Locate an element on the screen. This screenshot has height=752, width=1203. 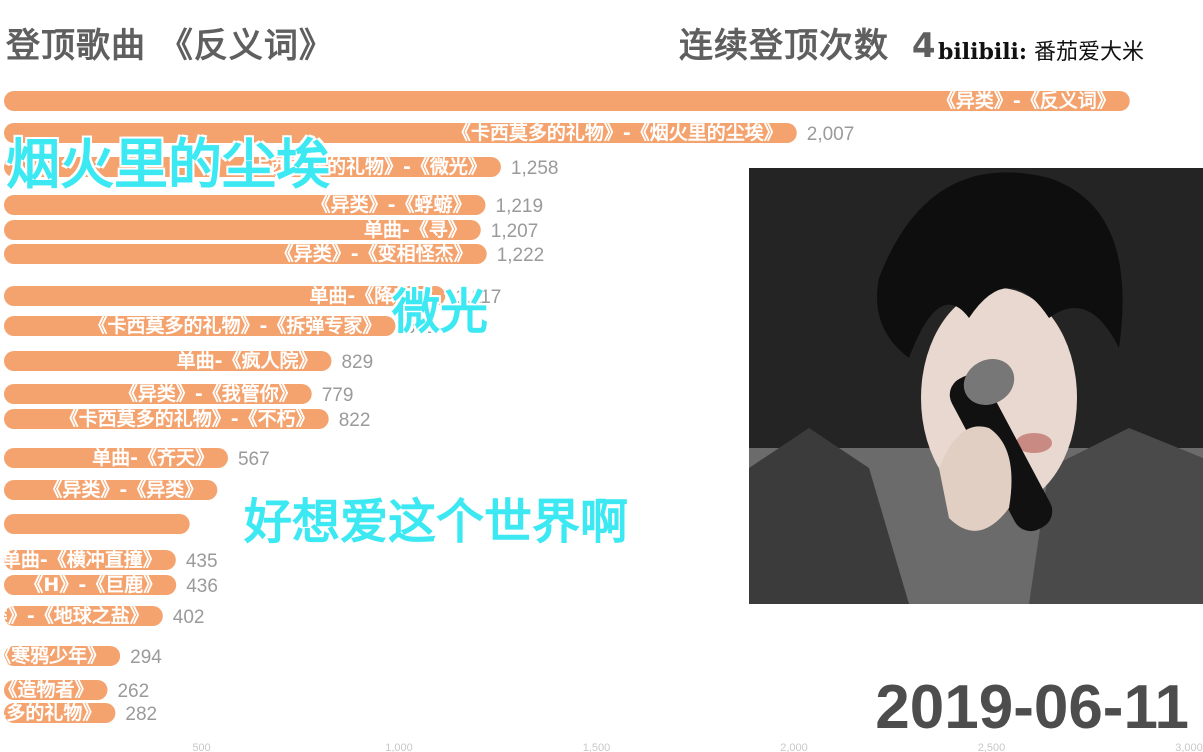
bar-label: 《卡西莫多的礼物》-《拆弹专家》 is located at coordinates (235, 325).